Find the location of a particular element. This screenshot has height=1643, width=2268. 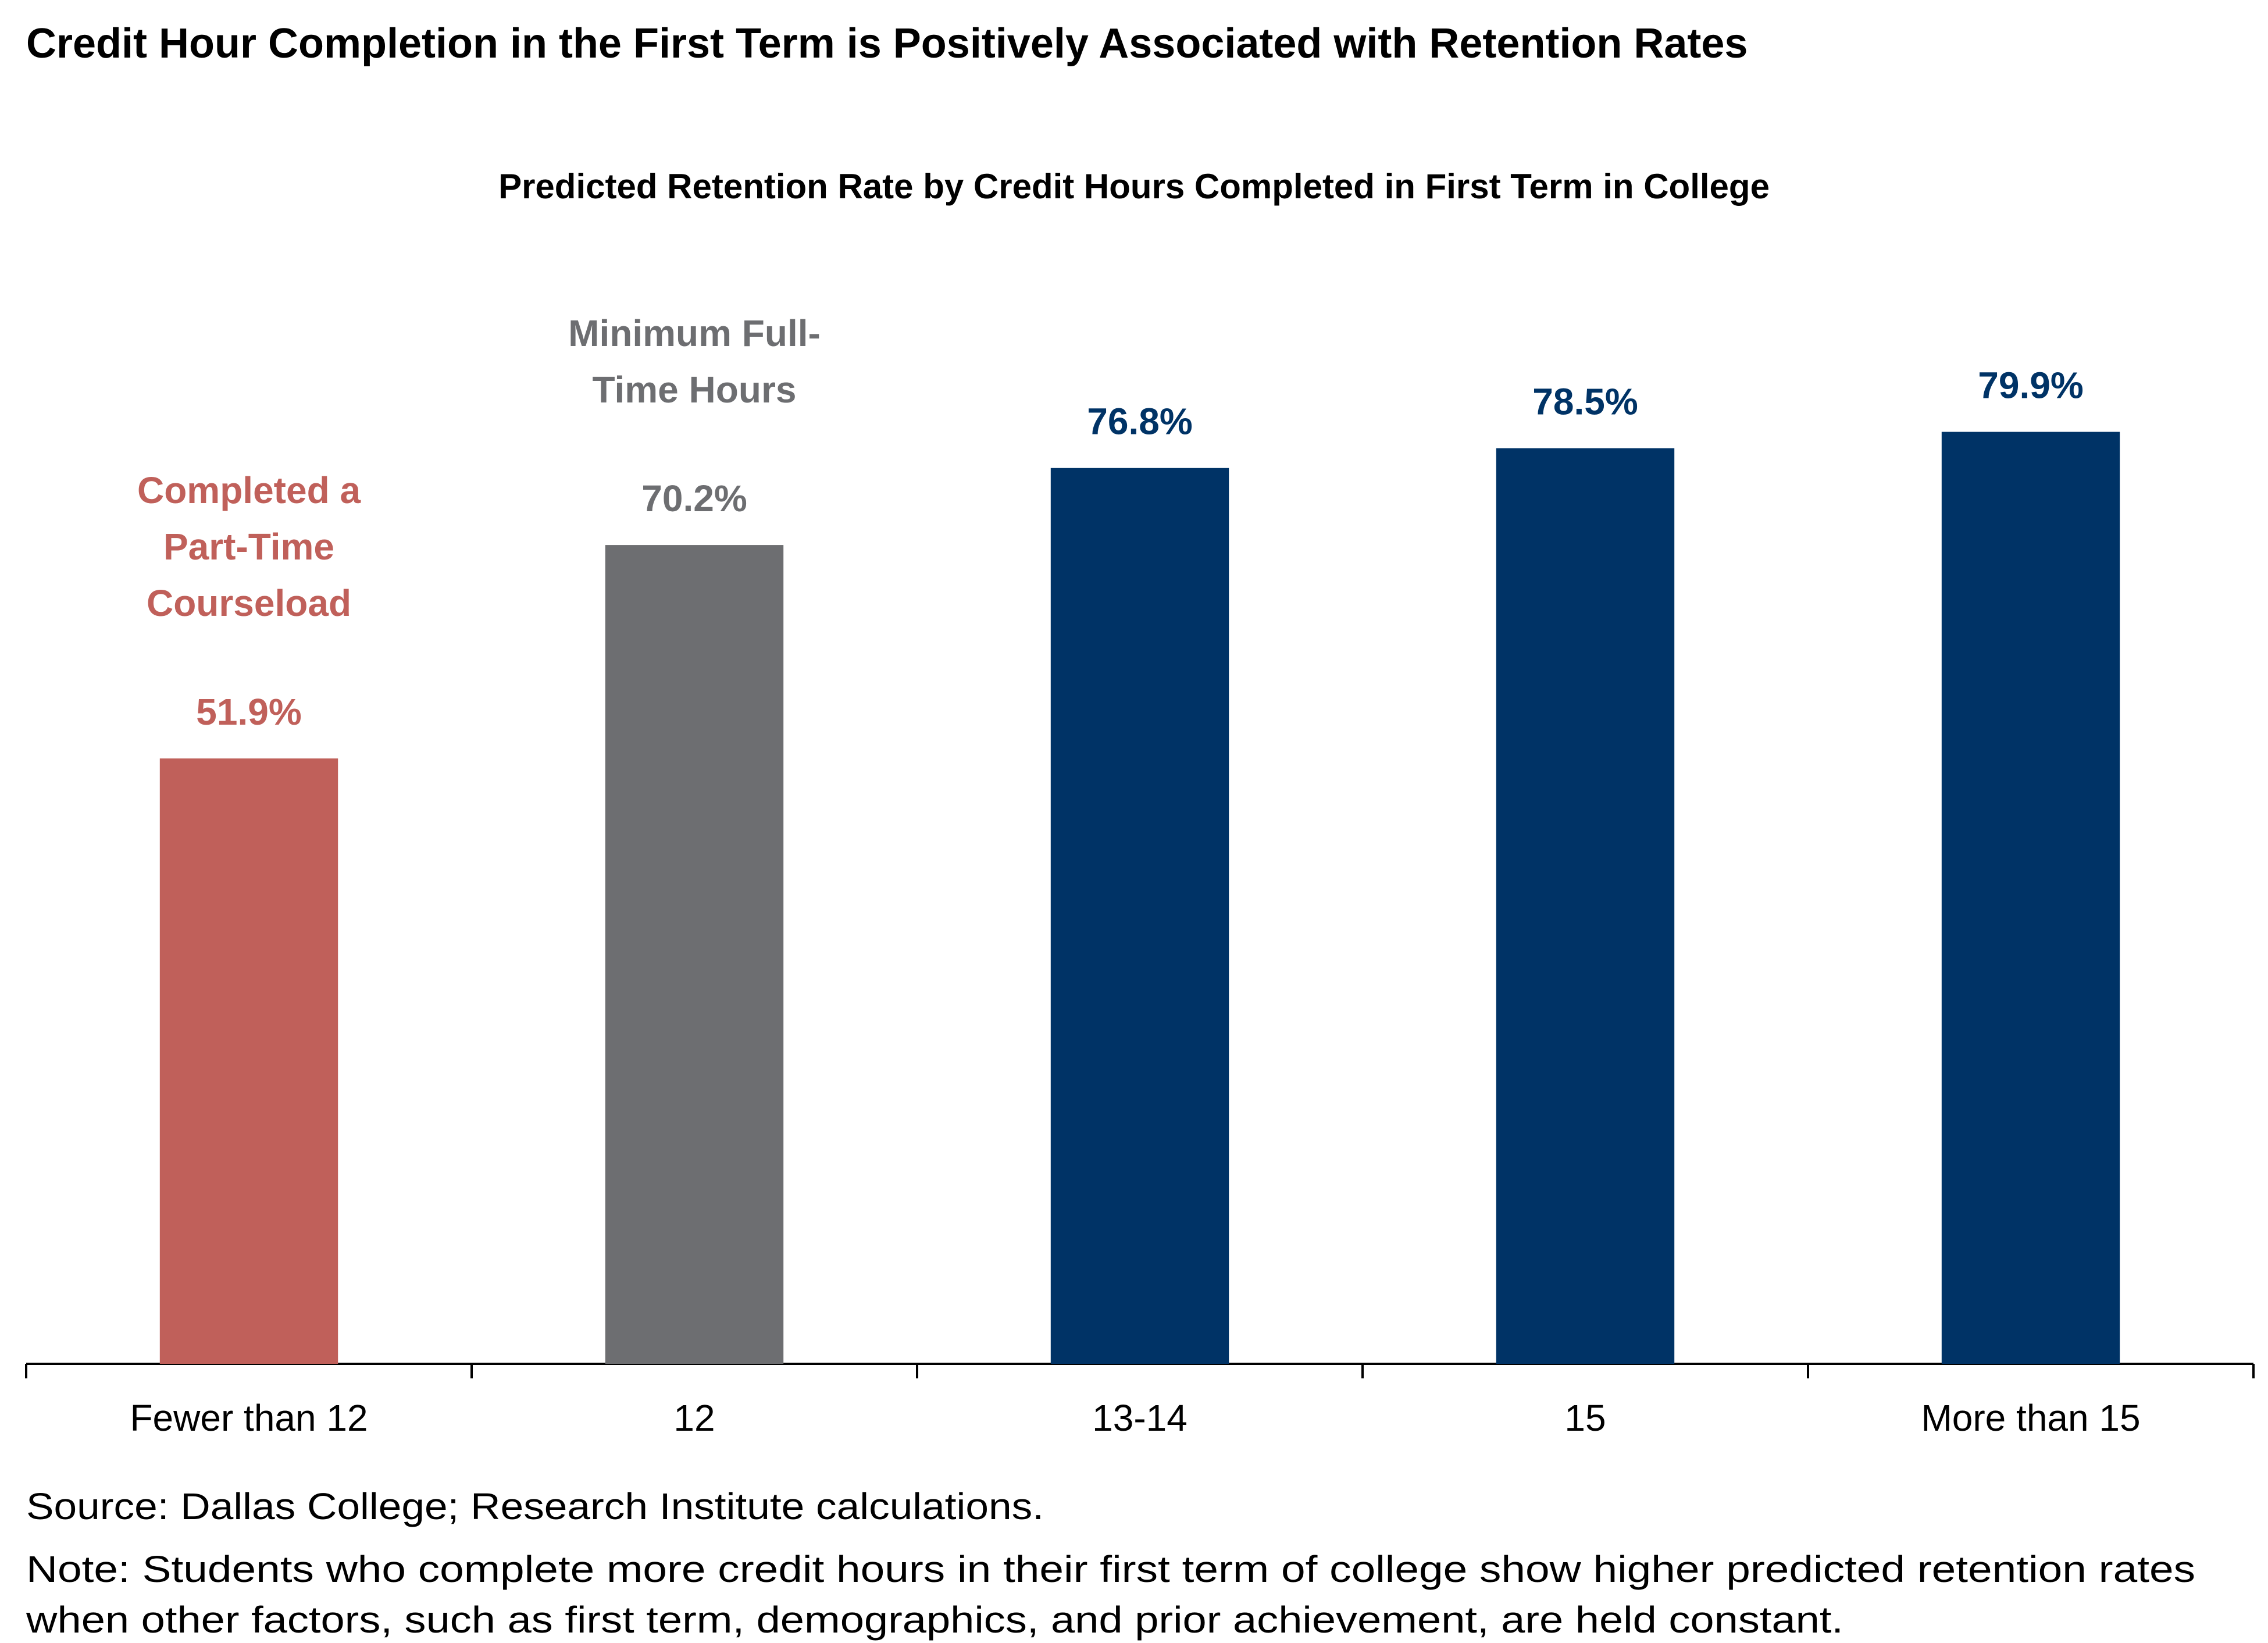

annotation: Time Hours is located at coordinates (695, 390).